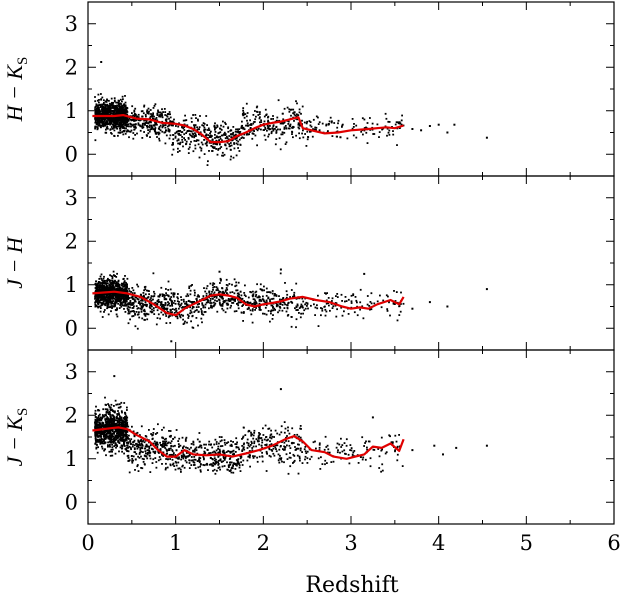  What do you see at coordinates (71, 372) in the screenshot?
I see `y-tick-label: 3` at bounding box center [71, 372].